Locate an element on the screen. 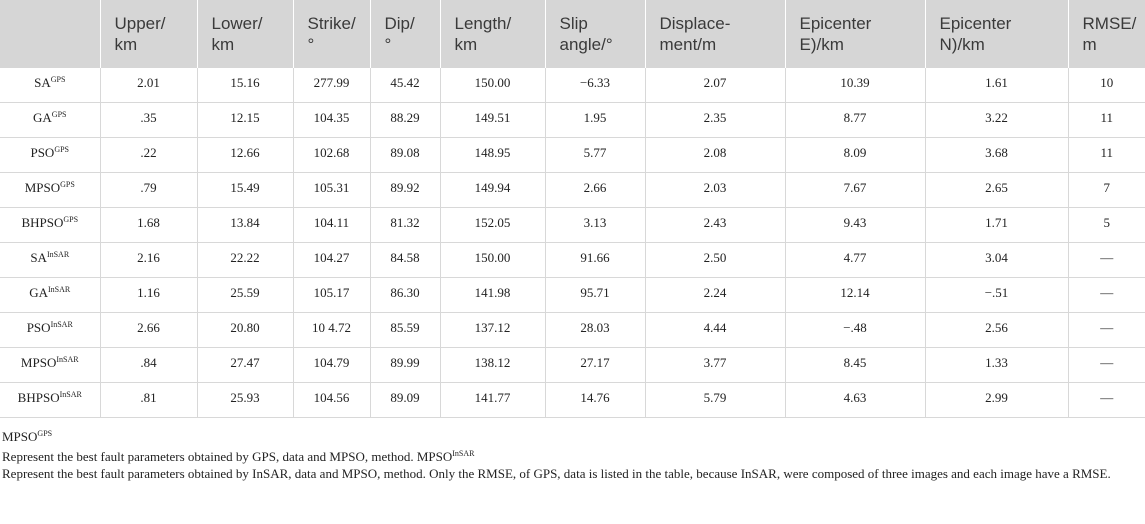 Image resolution: width=1145 pixels, height=524 pixels. value-cell: 2.66 is located at coordinates (148, 330).